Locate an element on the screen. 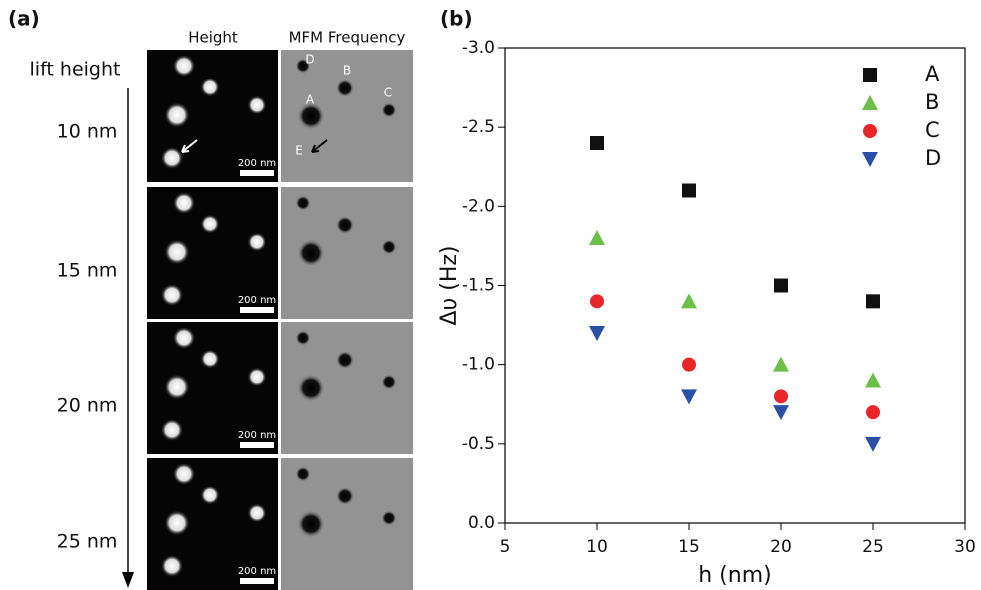  y-tick-label: -1.0 is located at coordinates (478, 365).